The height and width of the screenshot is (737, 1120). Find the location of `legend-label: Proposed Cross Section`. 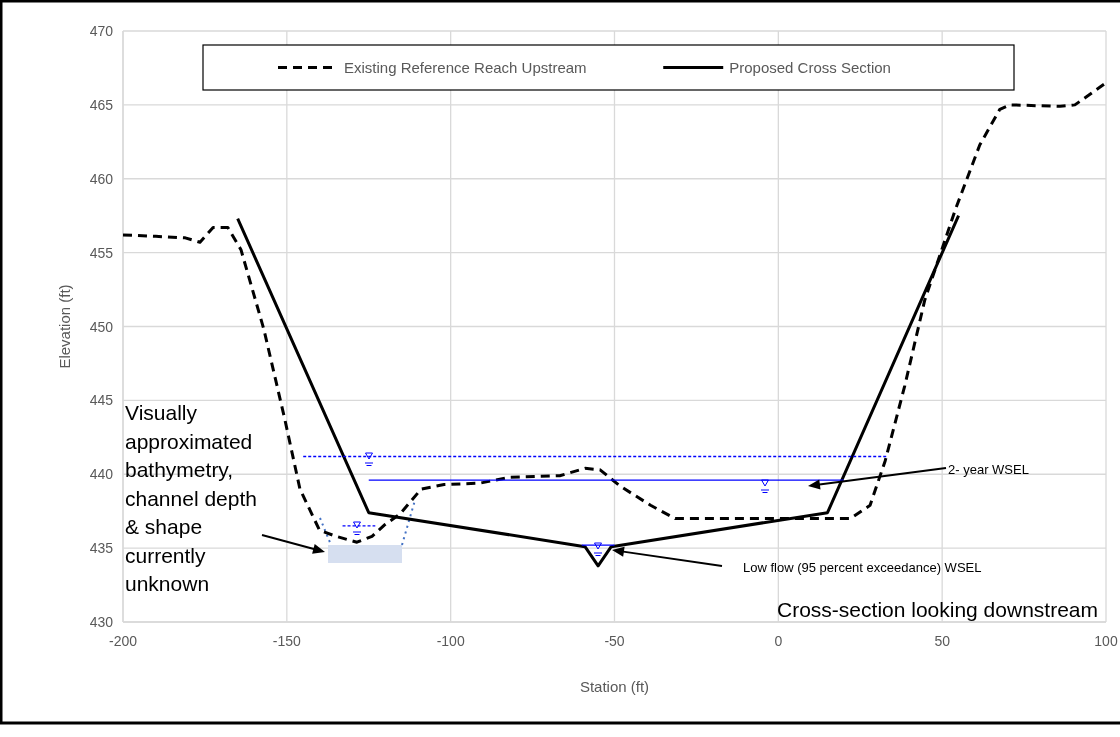

legend-label: Proposed Cross Section is located at coordinates (810, 67).